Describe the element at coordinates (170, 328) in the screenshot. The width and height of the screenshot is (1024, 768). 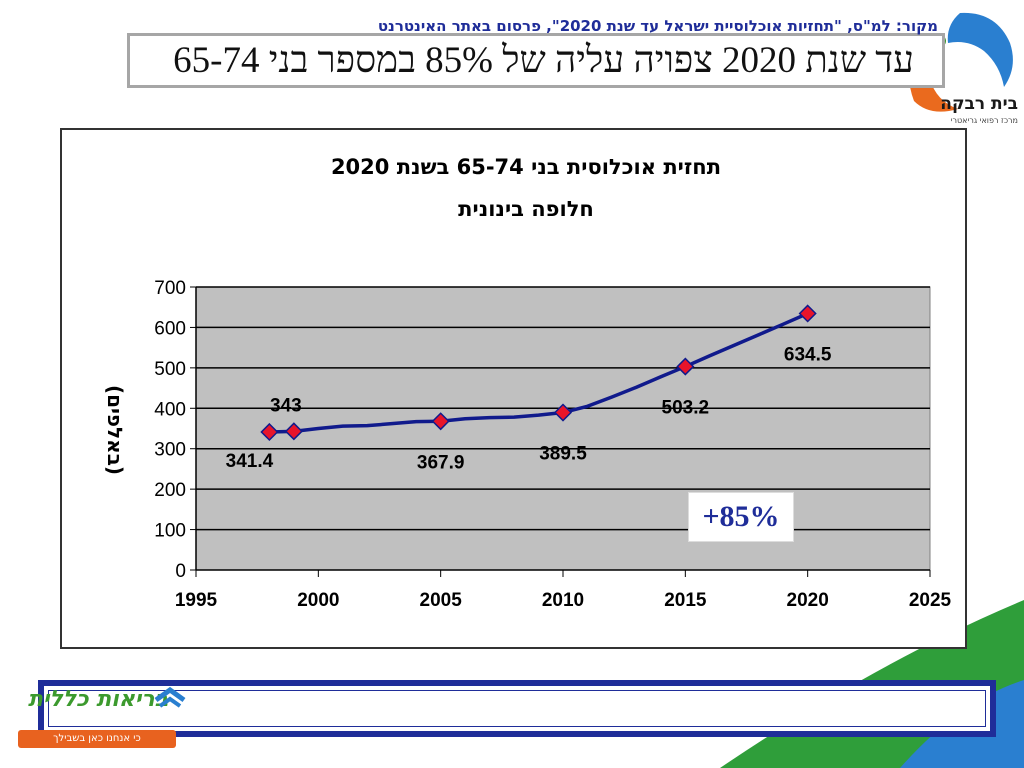
I see `y-tick-label: 600` at that location.